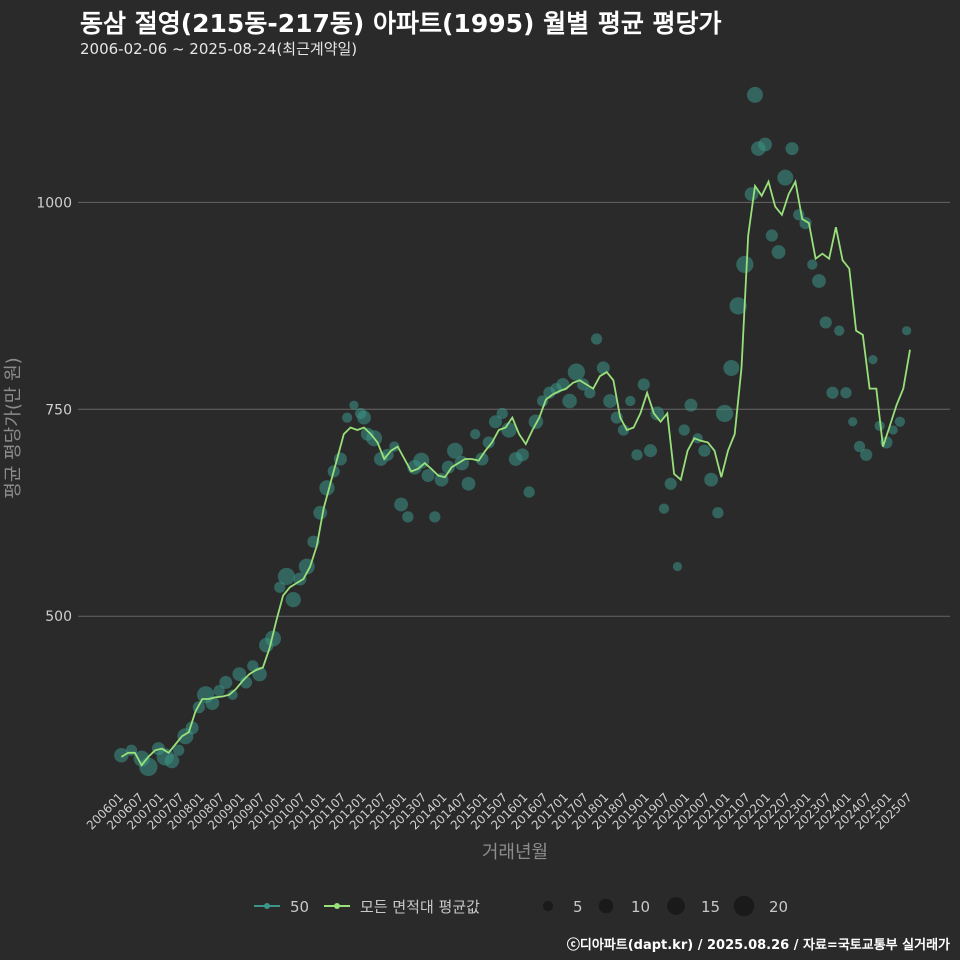  What do you see at coordinates (401, 23) in the screenshot?
I see `chart-title: 동삼 절영(215동-217동) 아파트(1995) 월별 평균 평당가` at bounding box center [401, 23].